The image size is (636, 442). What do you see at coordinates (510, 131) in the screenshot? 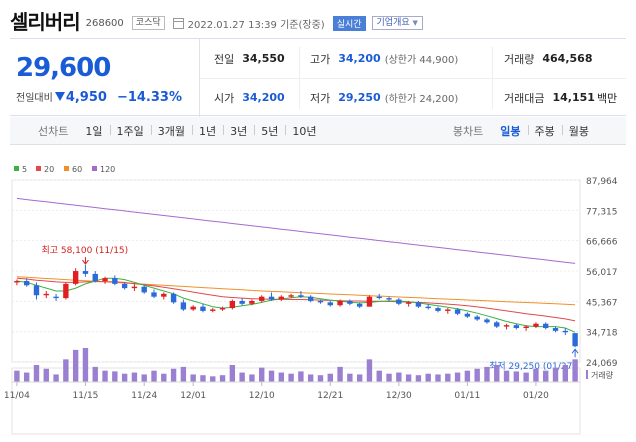
I see `tab-daily: 일봉` at bounding box center [510, 131].